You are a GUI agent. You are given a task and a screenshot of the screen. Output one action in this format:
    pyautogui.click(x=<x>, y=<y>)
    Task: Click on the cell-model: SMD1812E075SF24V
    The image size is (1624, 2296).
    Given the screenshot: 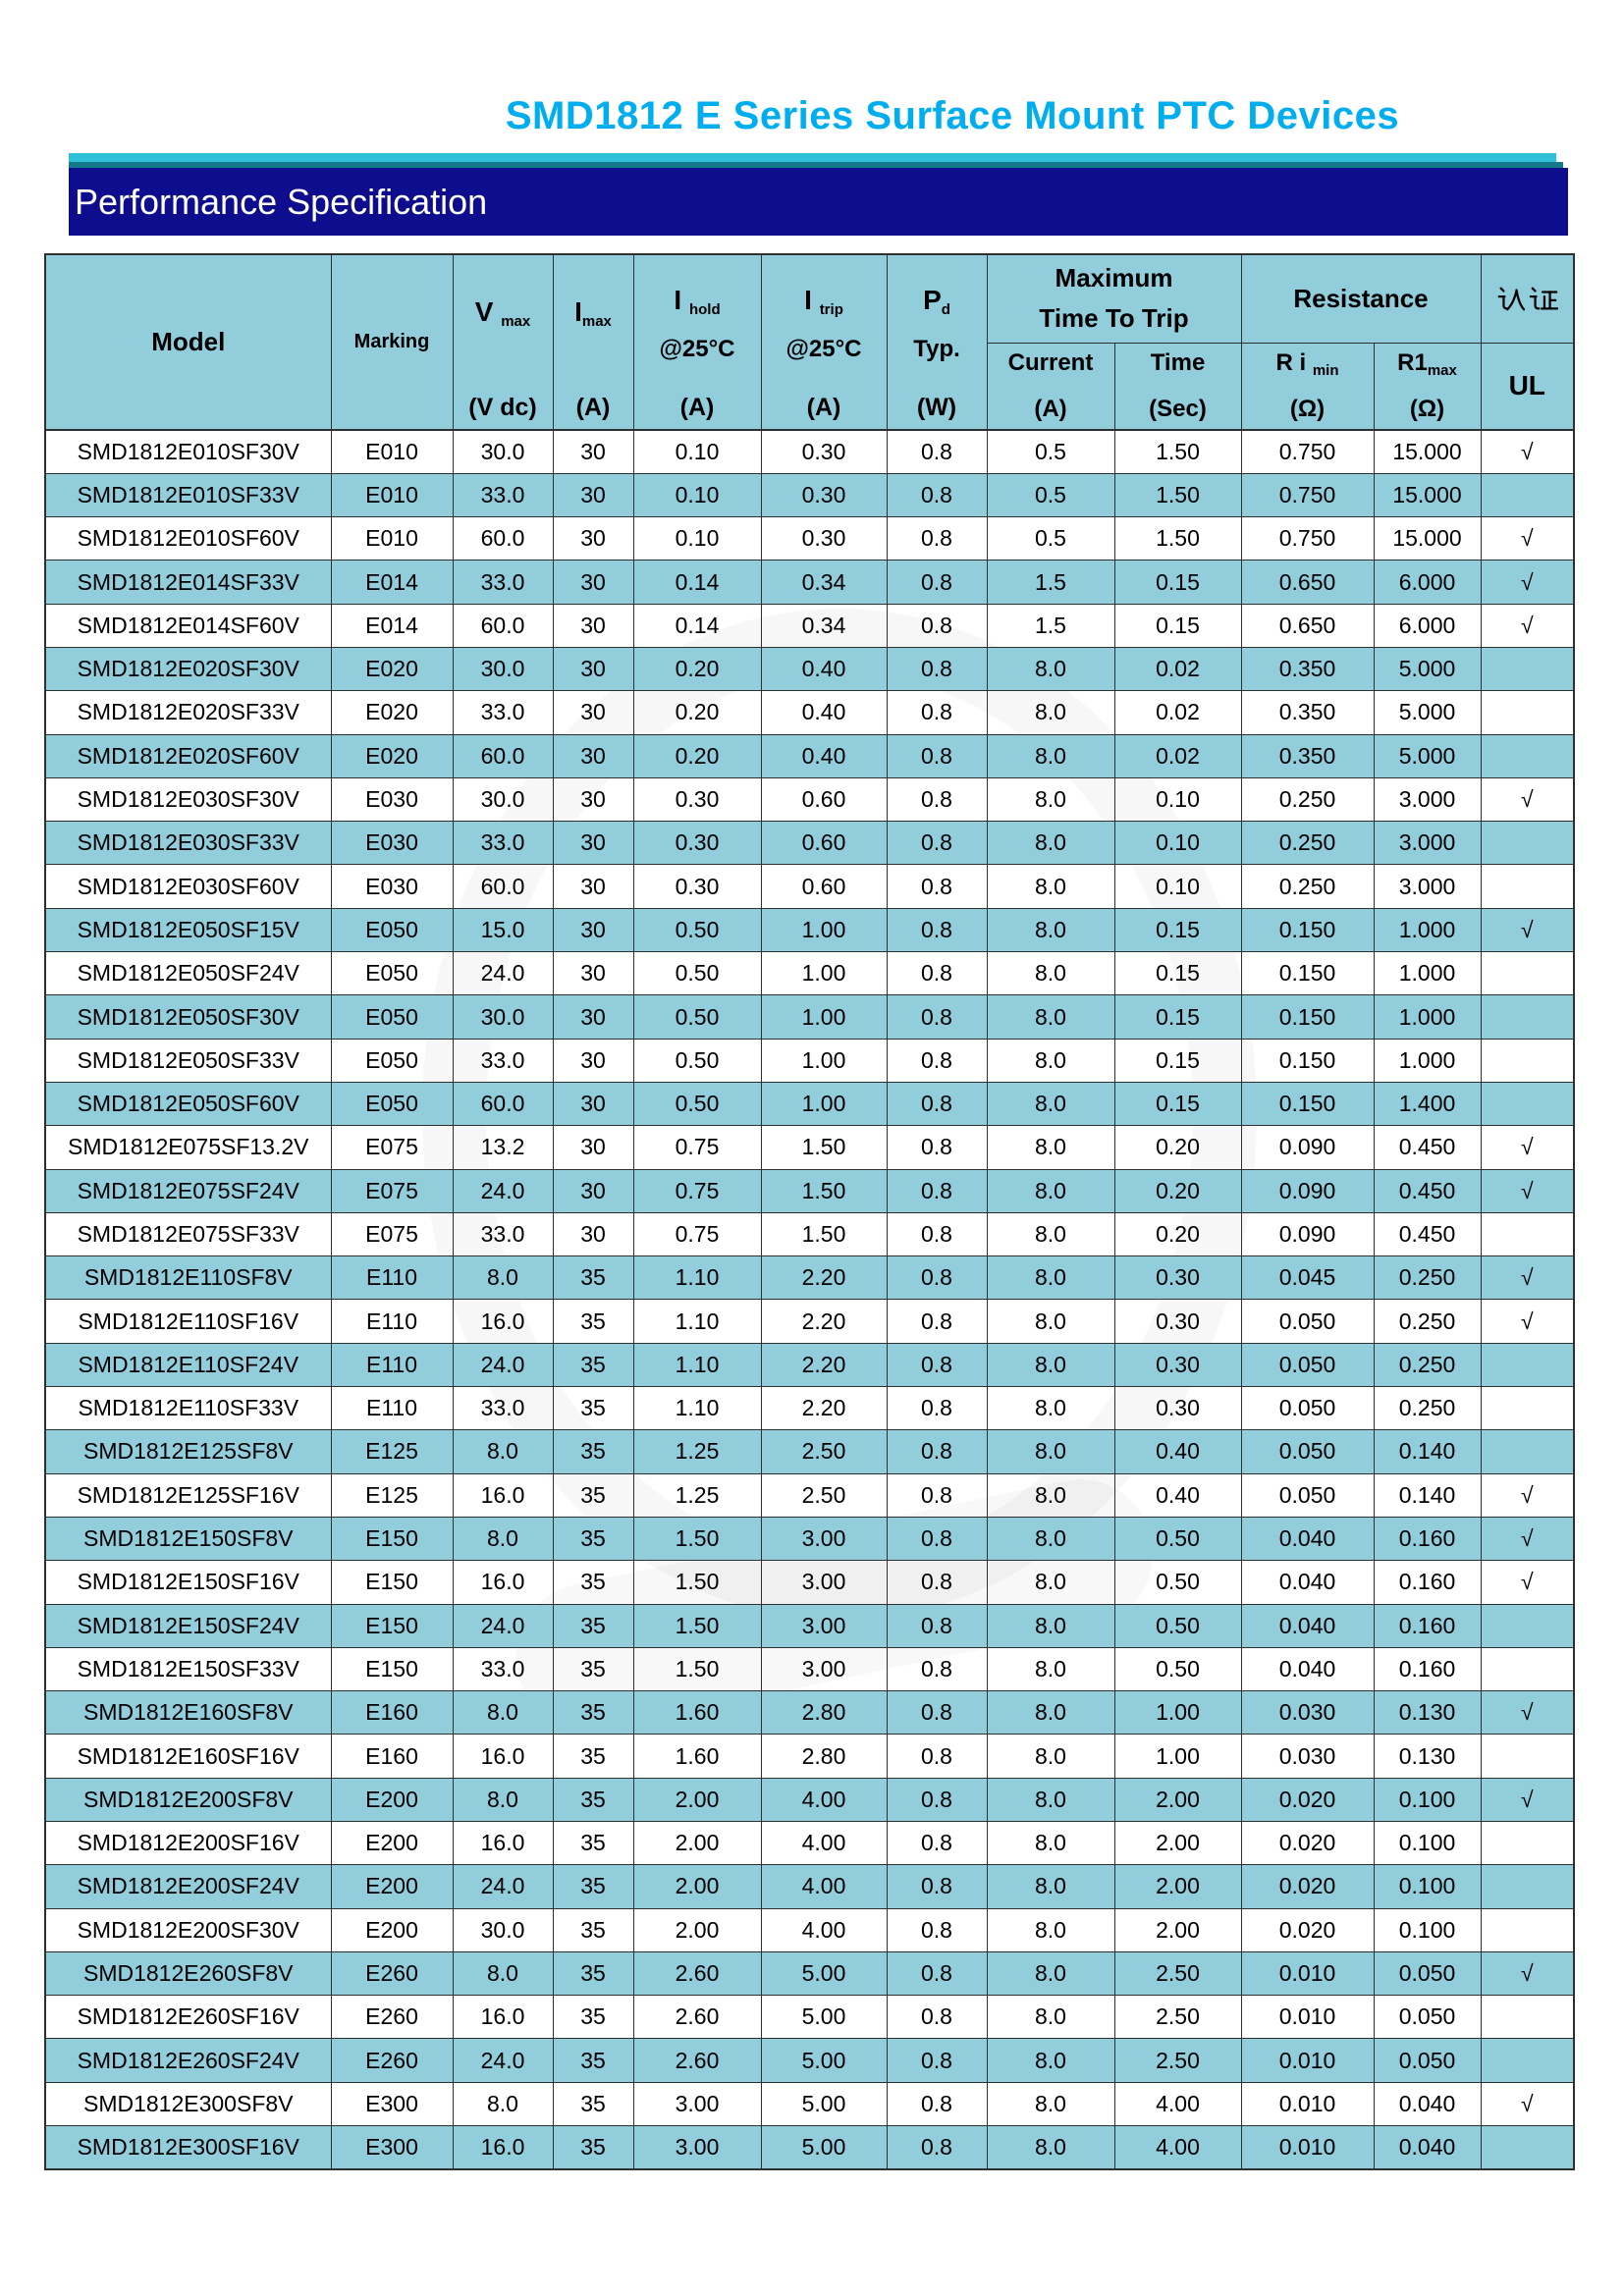 What is the action you would take?
    pyautogui.click(x=188, y=1190)
    